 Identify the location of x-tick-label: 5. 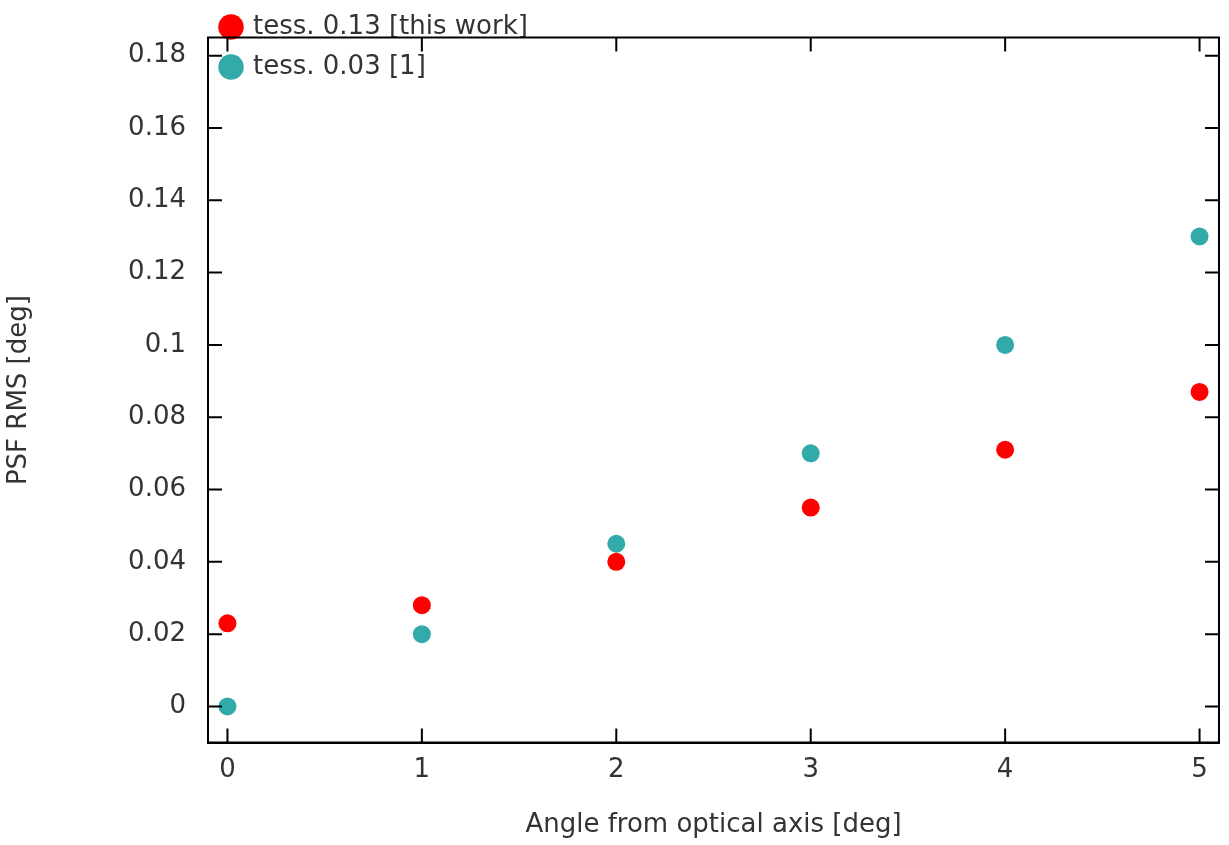
(1199, 767).